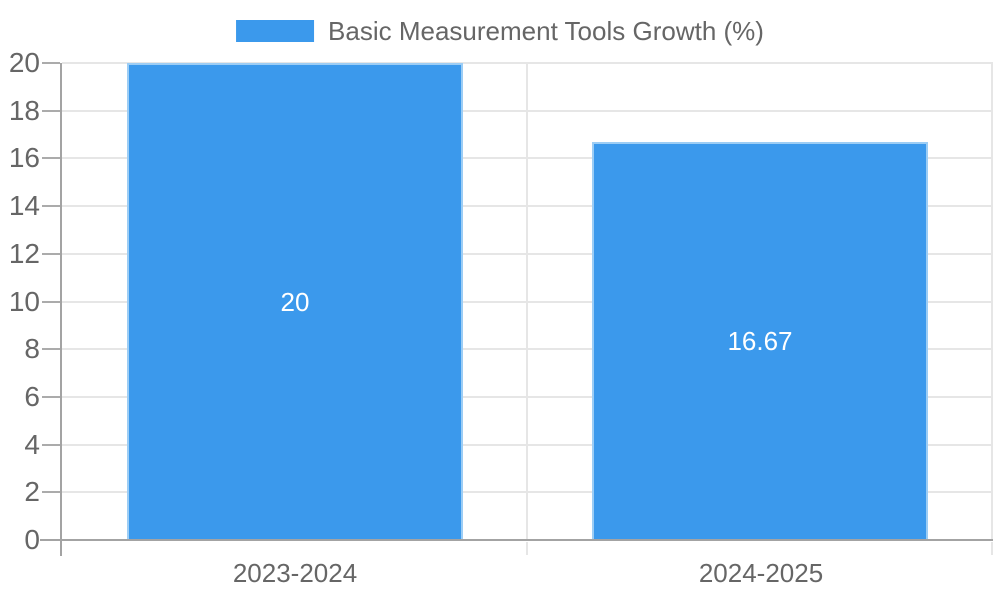  Describe the element at coordinates (275, 31) in the screenshot. I see `legend-swatch` at that location.